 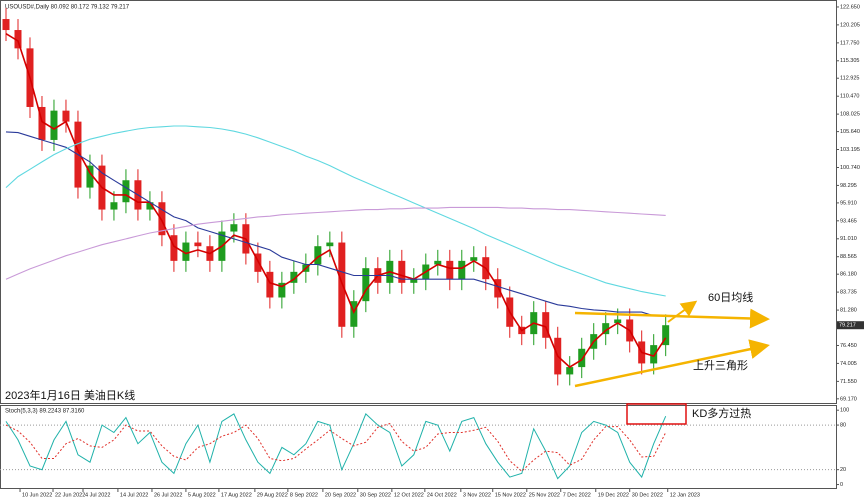 What do you see at coordinates (848, 364) in the screenshot?
I see `y-tick-label: 74.005` at bounding box center [848, 364].